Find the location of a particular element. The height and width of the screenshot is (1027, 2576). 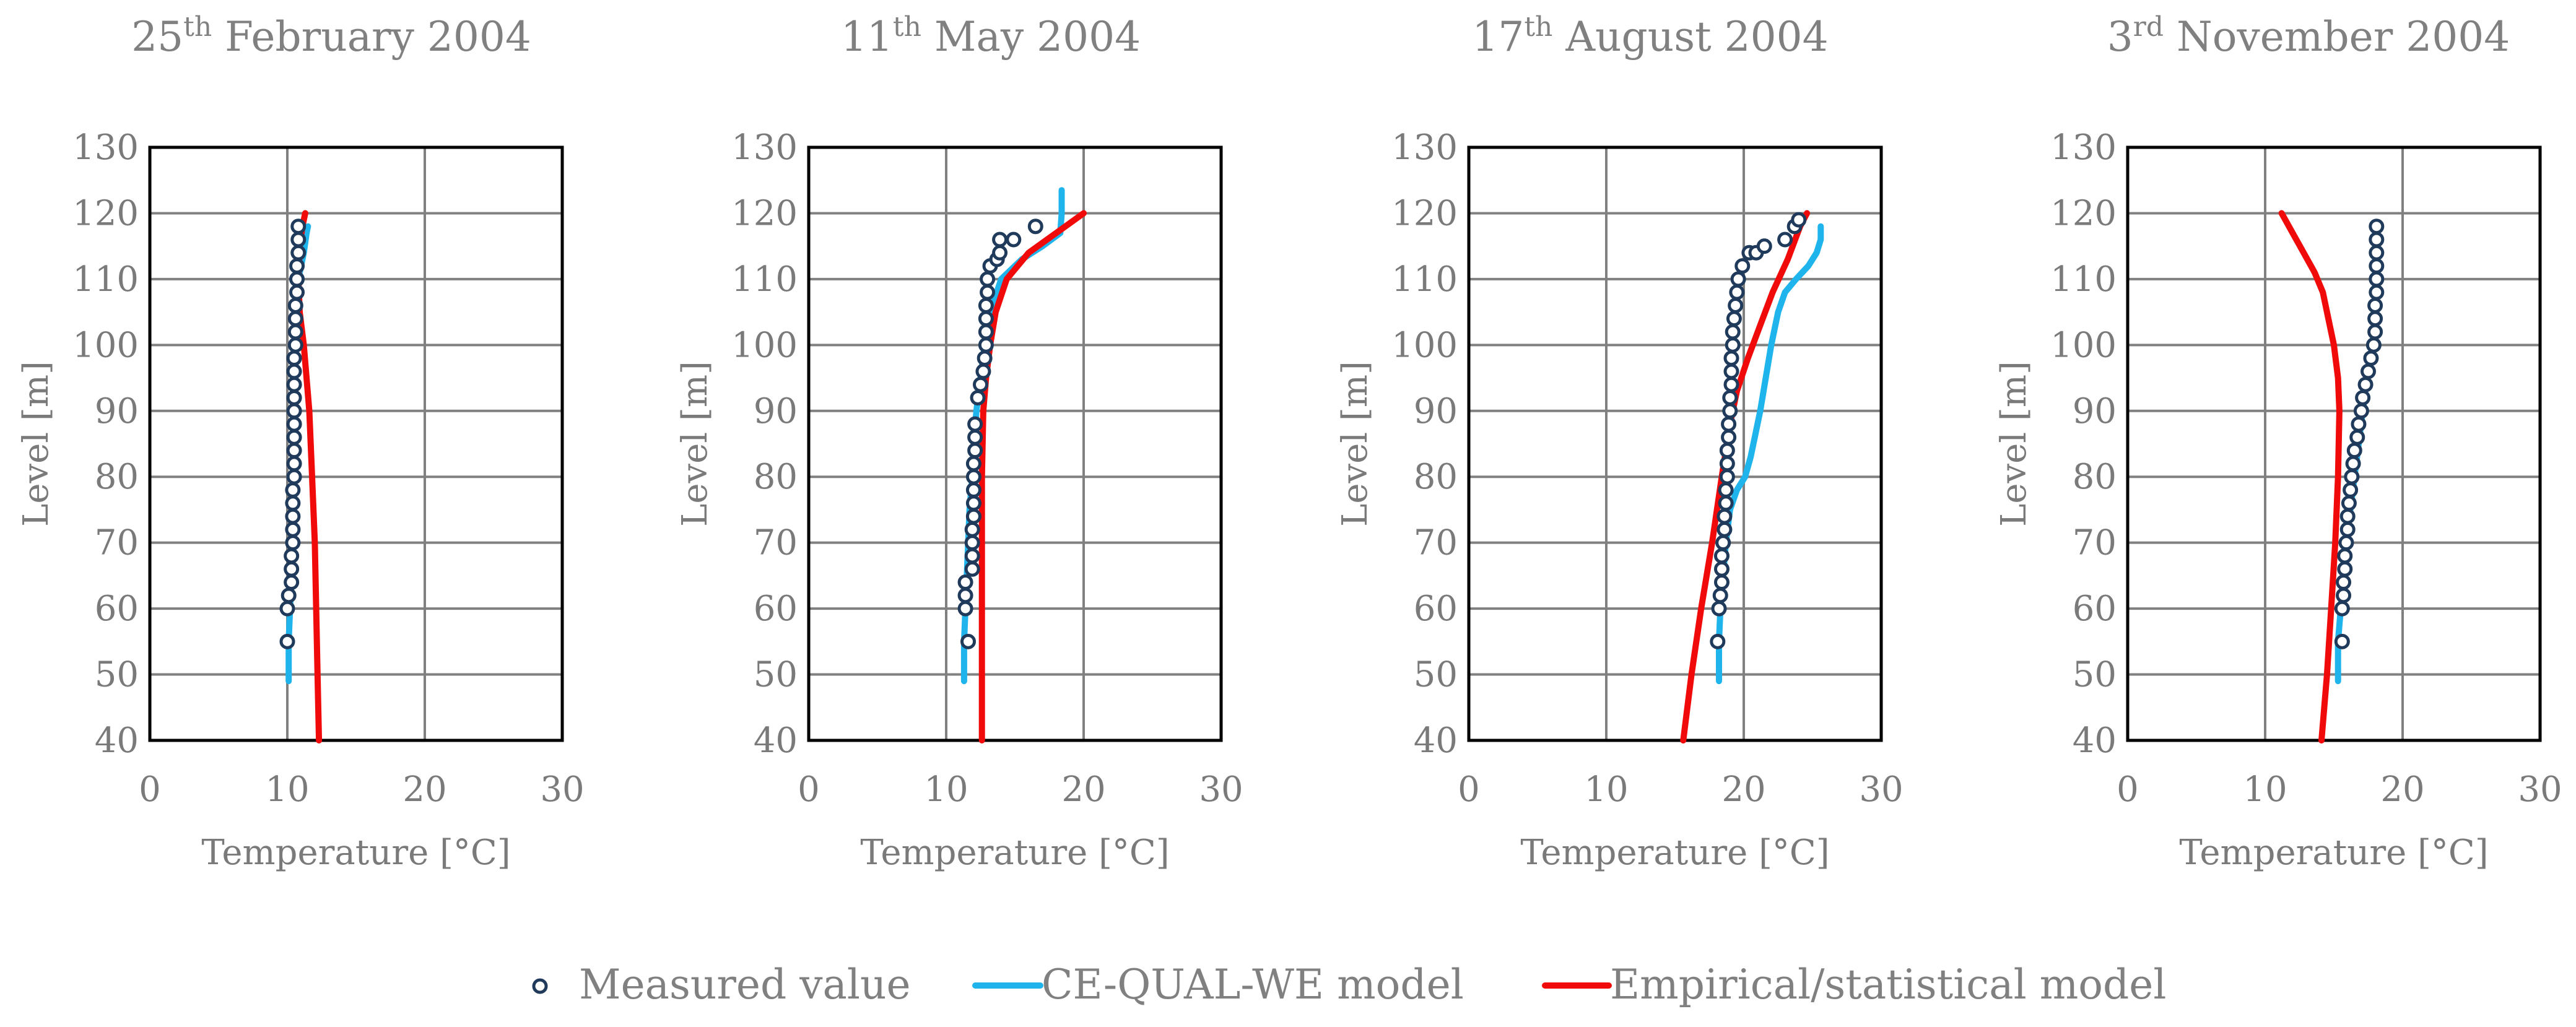

chart-title-number: 17 is located at coordinates (1498, 37).